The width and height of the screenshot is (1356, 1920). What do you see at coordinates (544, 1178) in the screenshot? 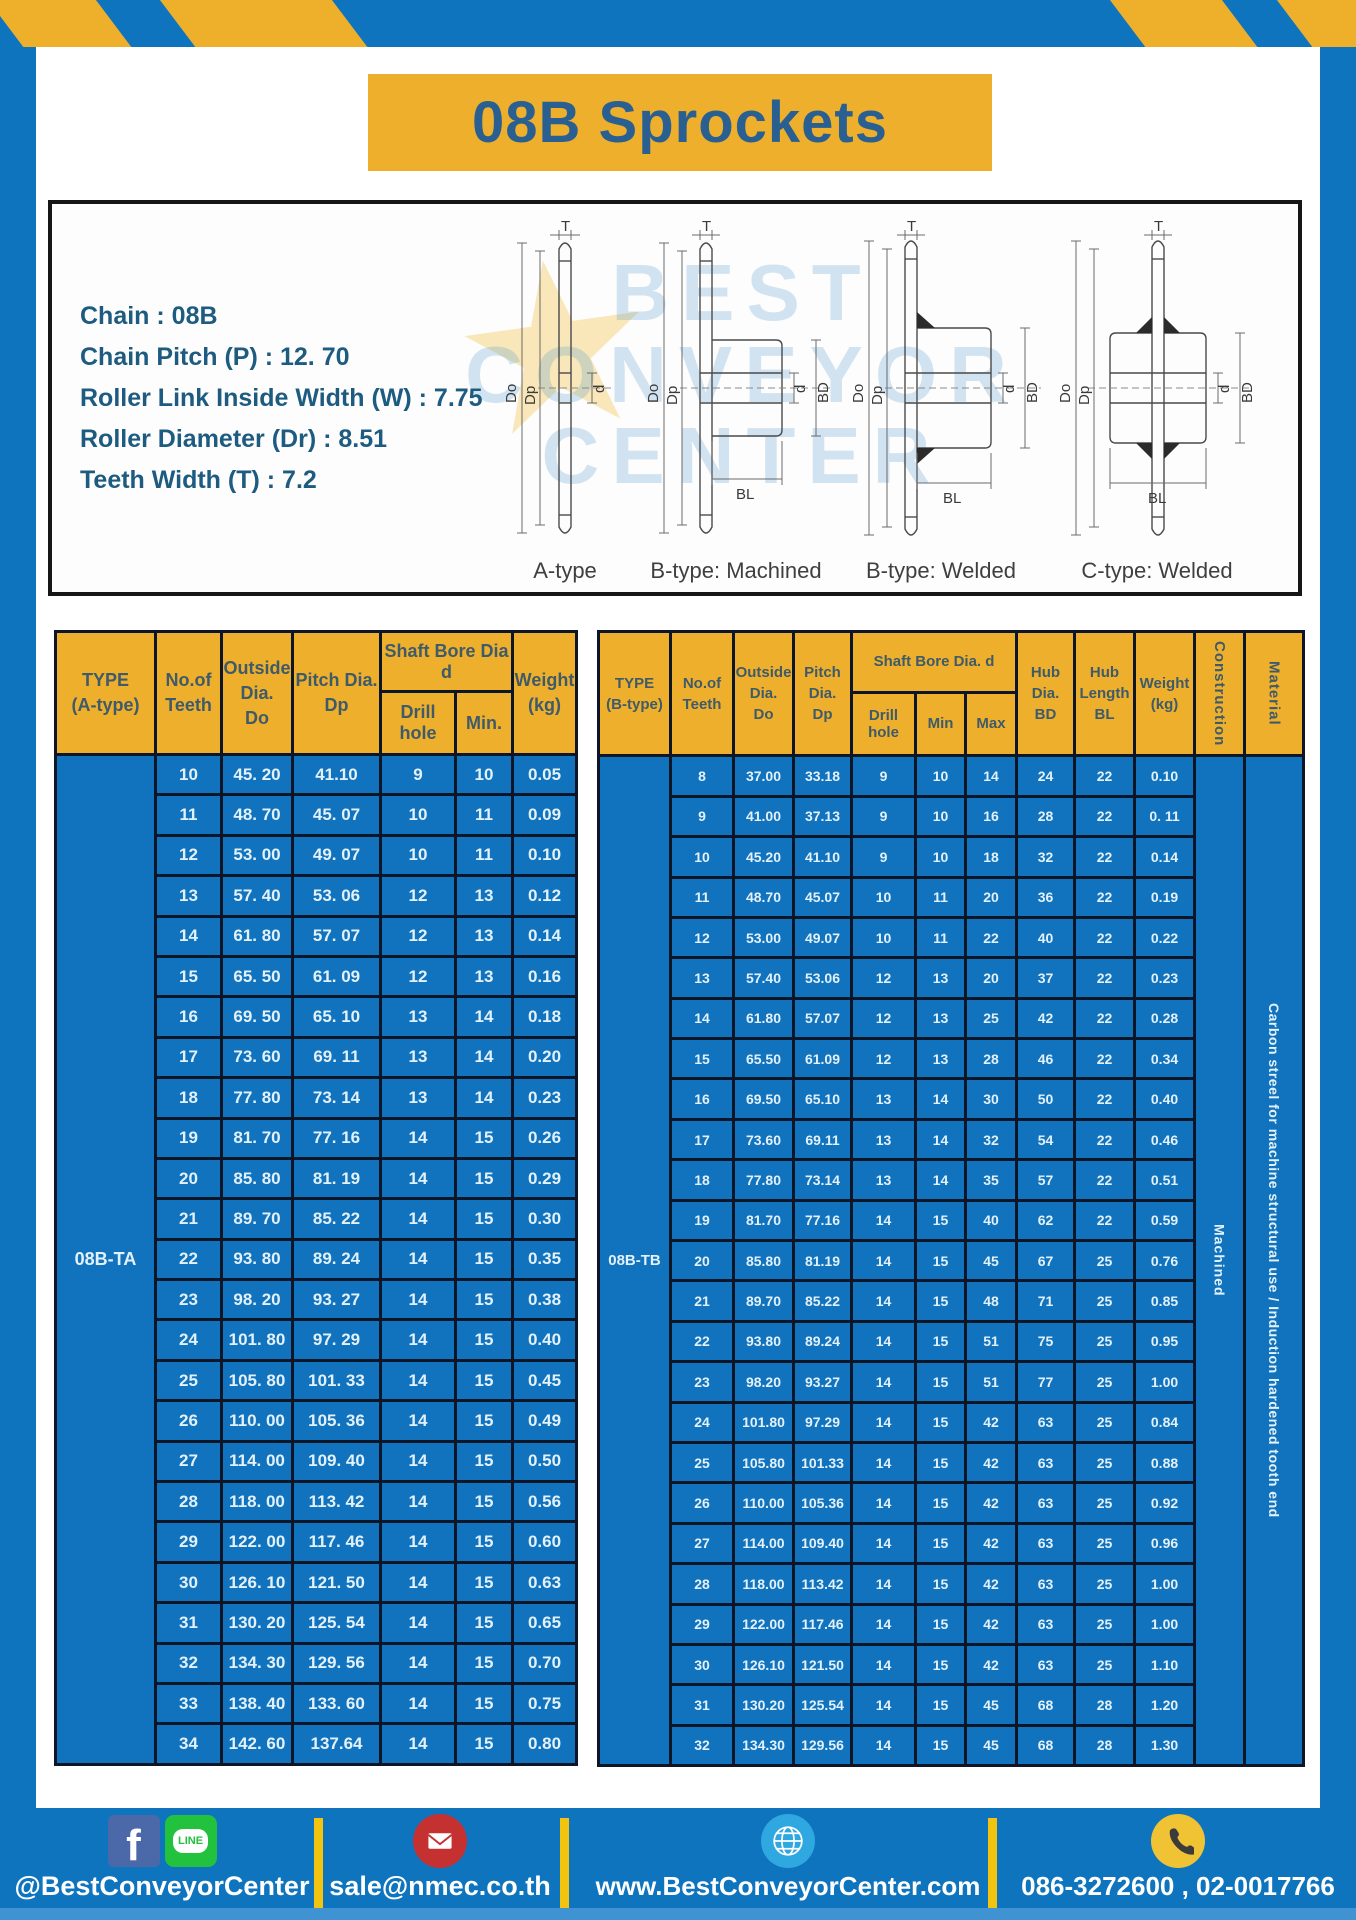
I see `table-cell: 0.29` at bounding box center [544, 1178].